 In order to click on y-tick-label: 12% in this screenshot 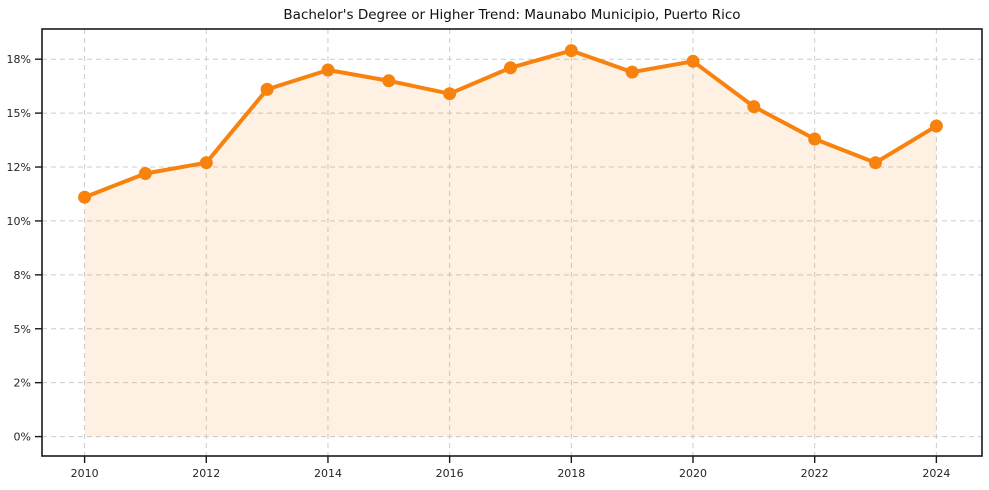, I will do `click(19, 167)`.